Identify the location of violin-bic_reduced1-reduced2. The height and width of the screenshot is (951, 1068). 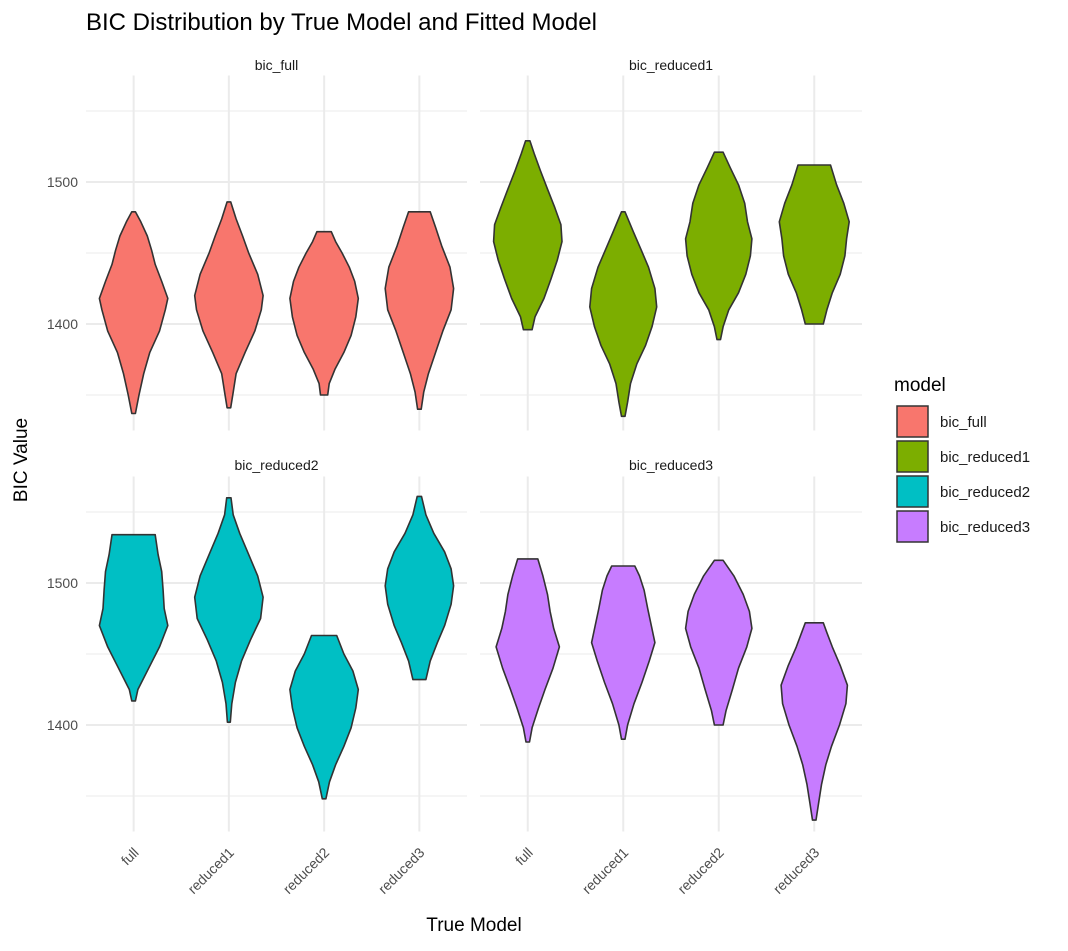
(718, 246).